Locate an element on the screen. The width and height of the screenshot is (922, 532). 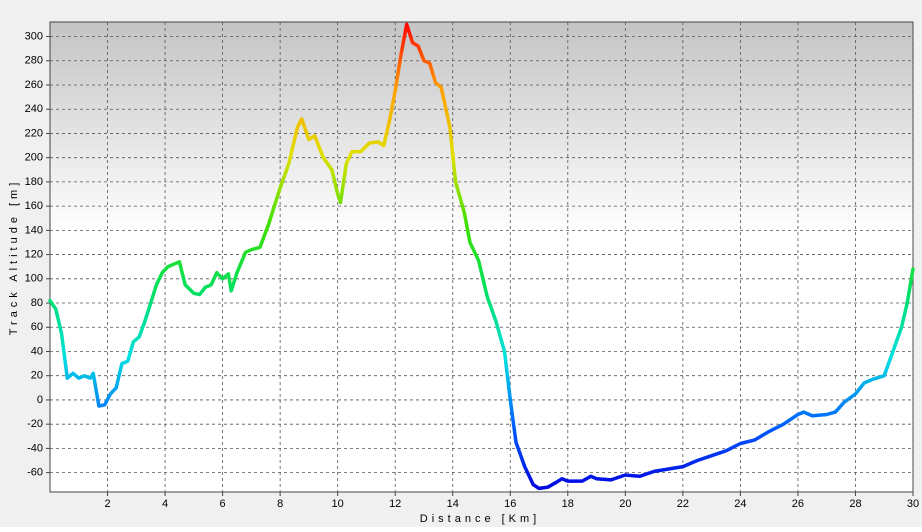
x-tick-label: 28 is located at coordinates (855, 504).